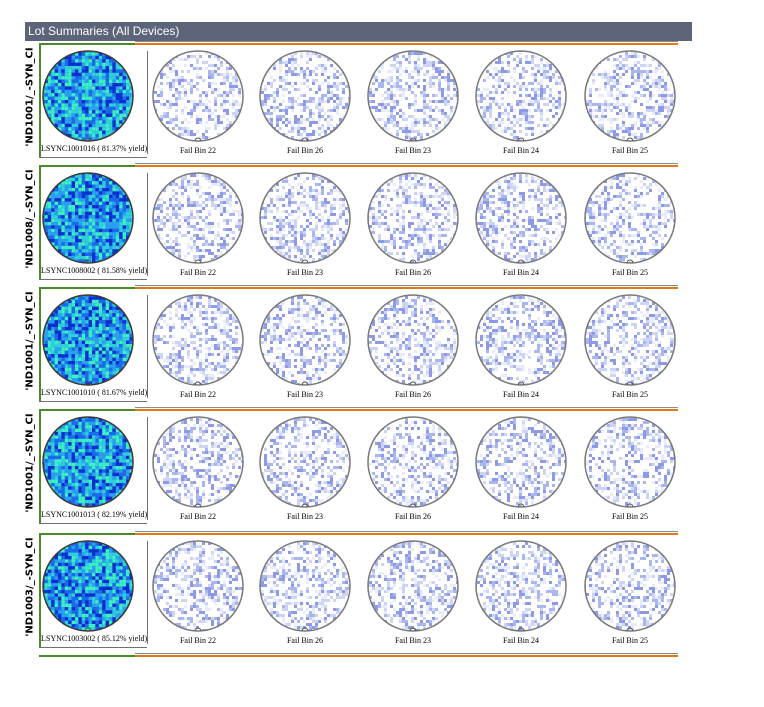  Describe the element at coordinates (349, 657) in the screenshot. I see `next-row-divider` at that location.